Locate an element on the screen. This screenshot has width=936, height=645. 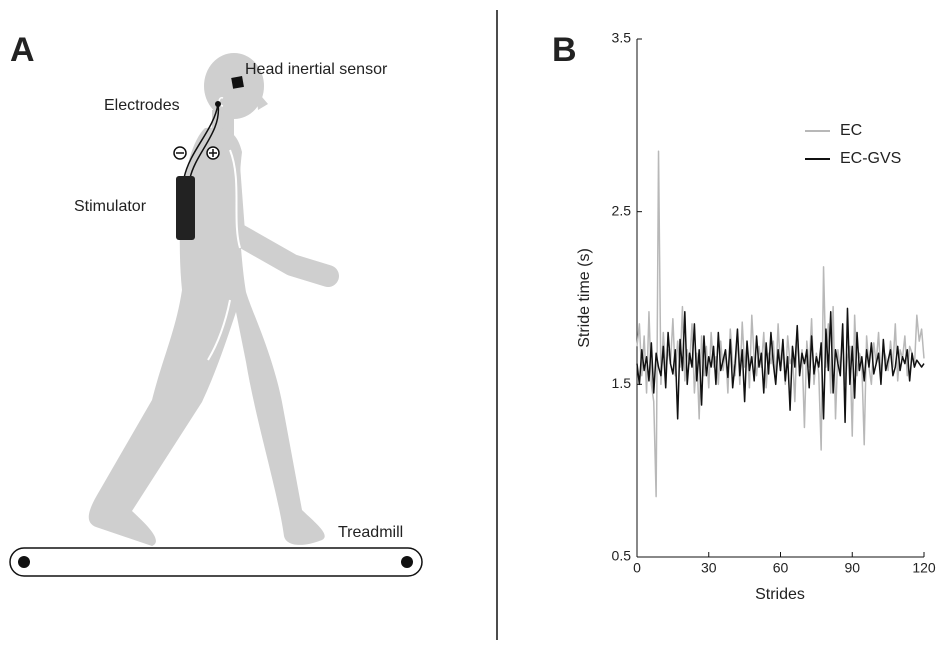
sensor-label: Head inertial sensor is located at coordinates (316, 69).